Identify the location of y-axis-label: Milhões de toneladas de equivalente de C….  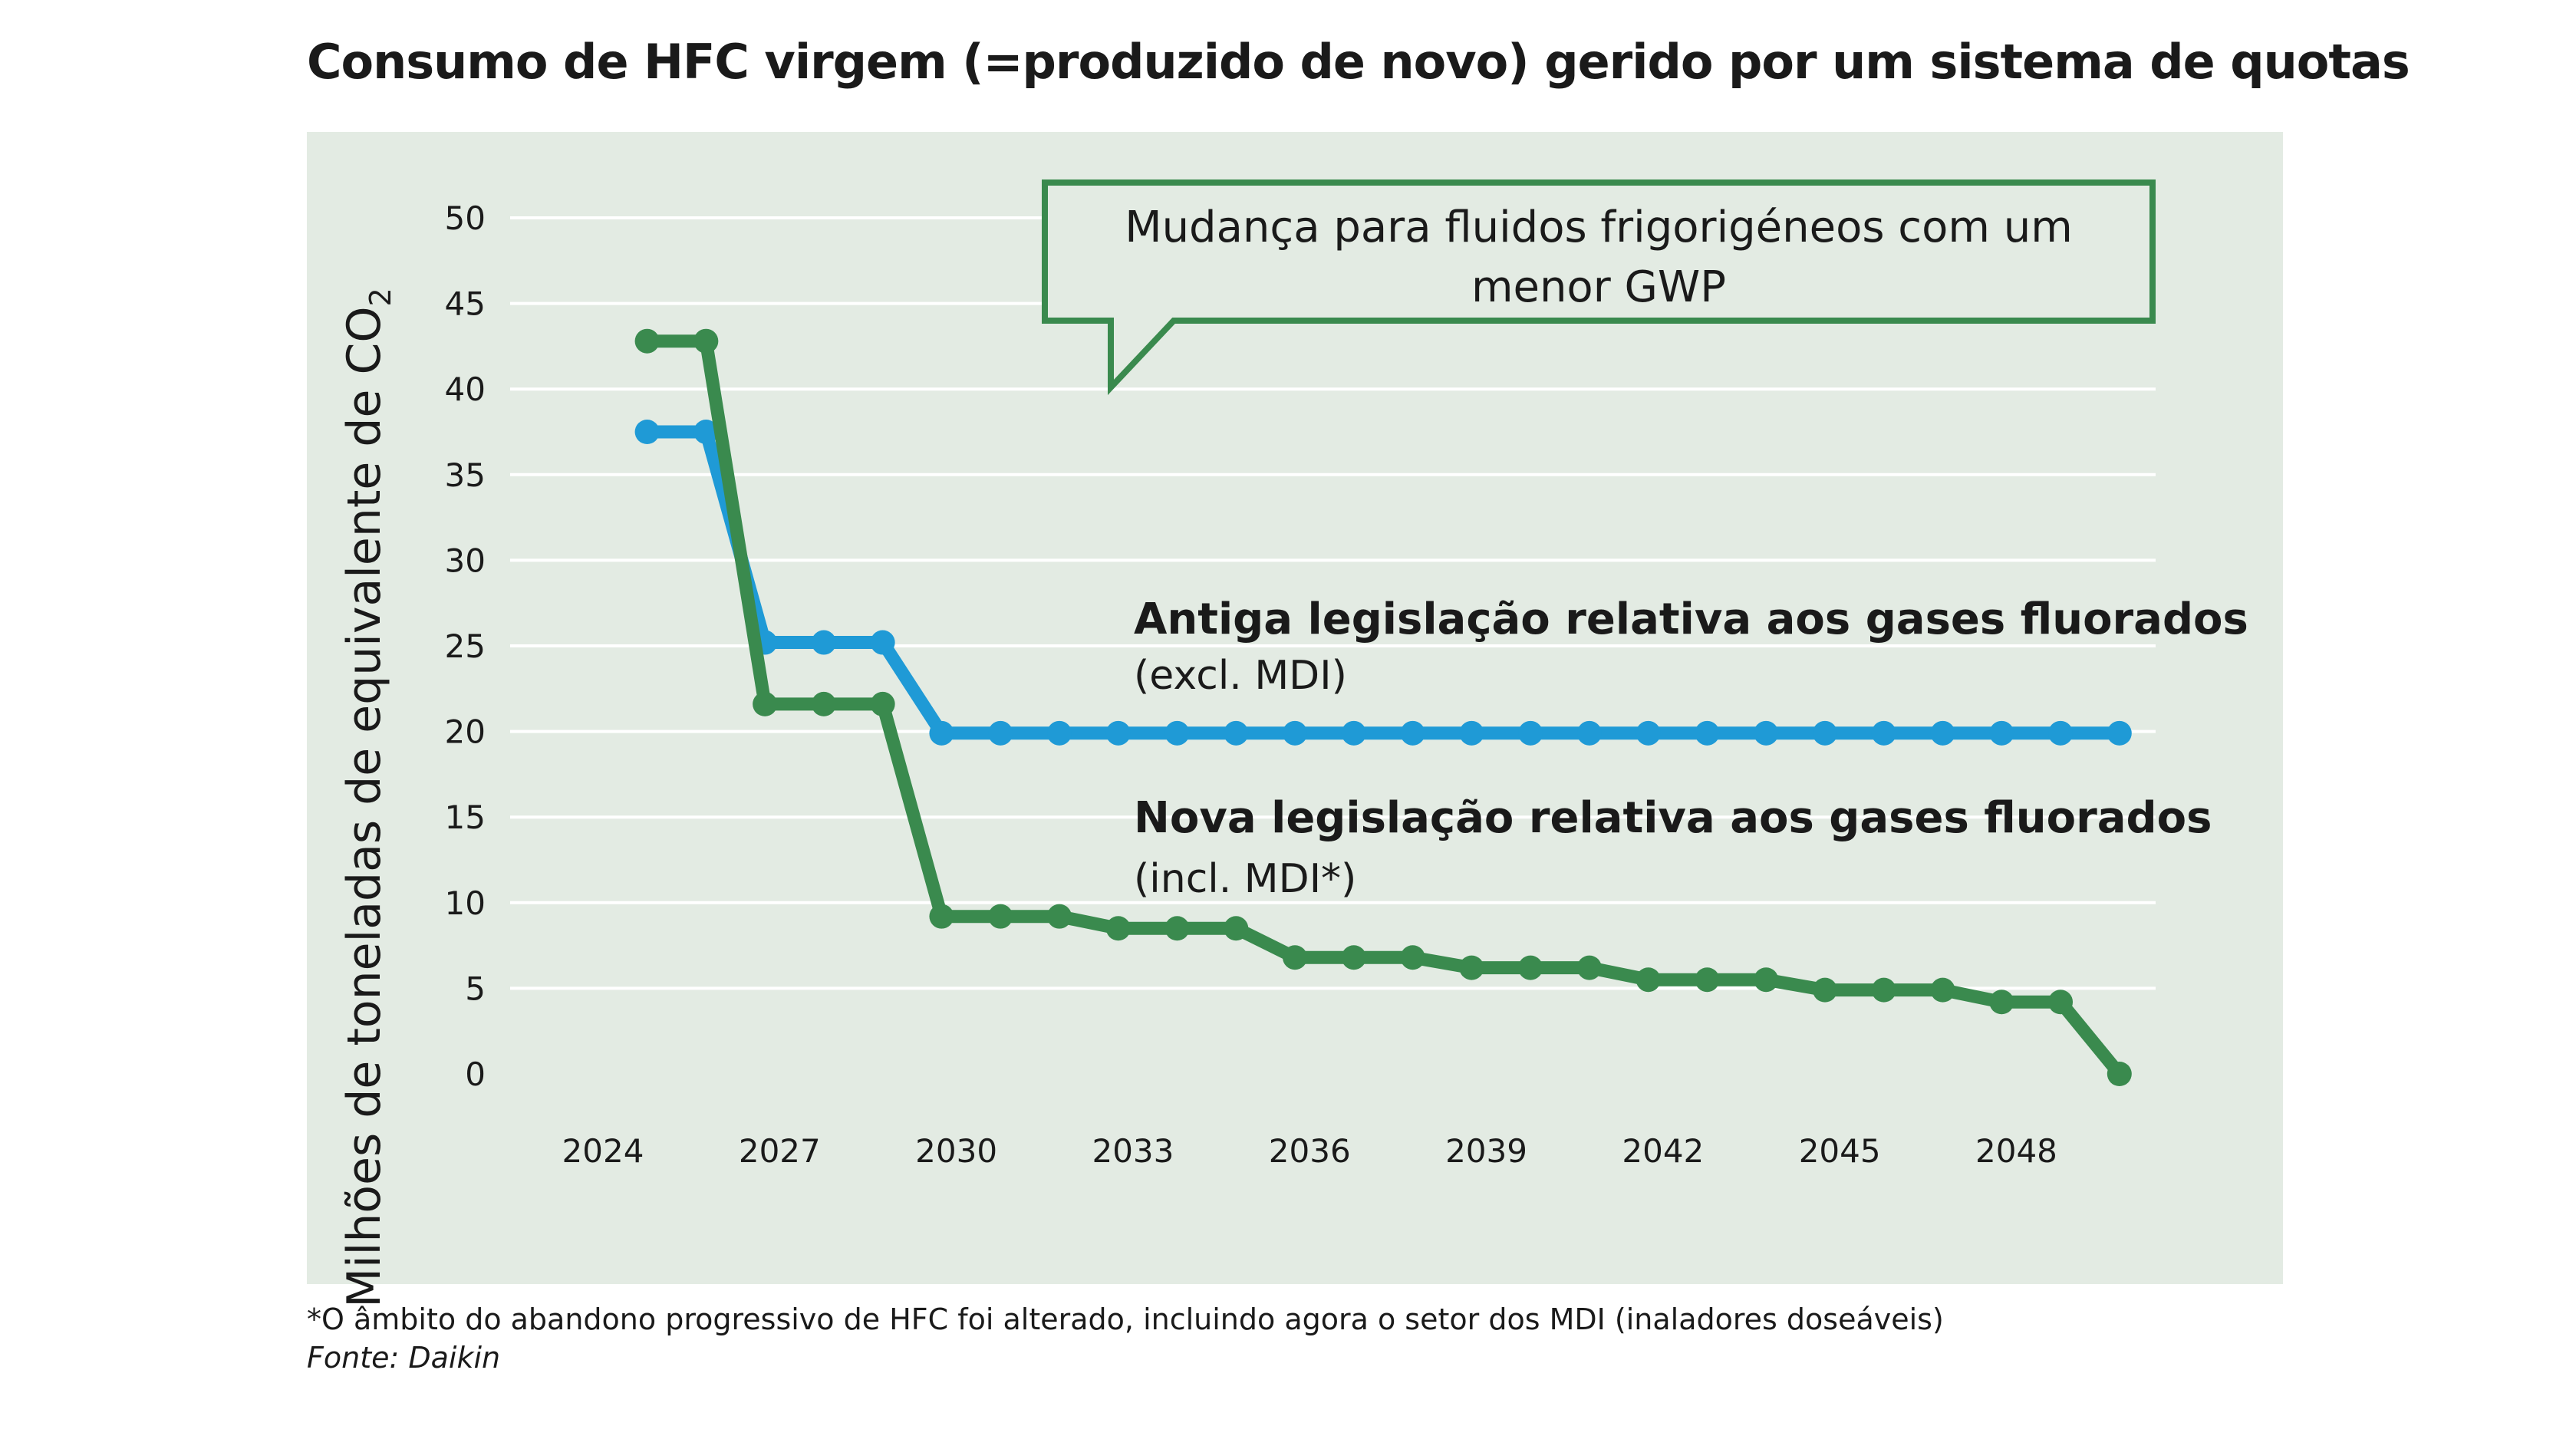
(367, 798).